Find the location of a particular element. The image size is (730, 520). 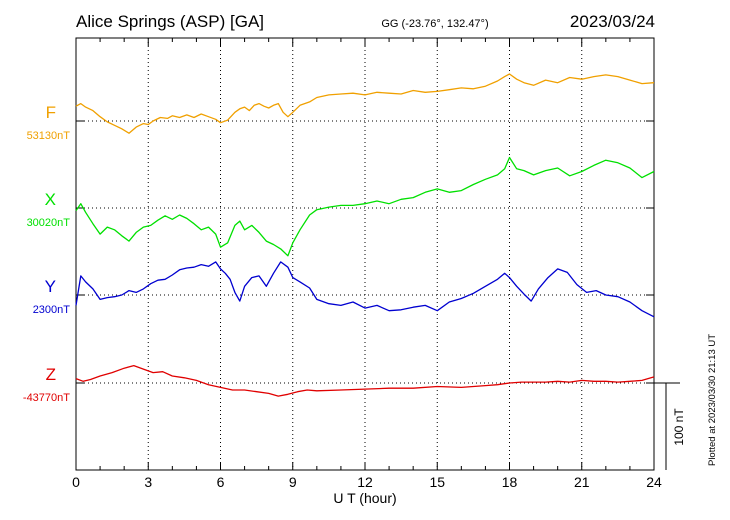

scale-bar-label: 100 nT is located at coordinates (679, 427).